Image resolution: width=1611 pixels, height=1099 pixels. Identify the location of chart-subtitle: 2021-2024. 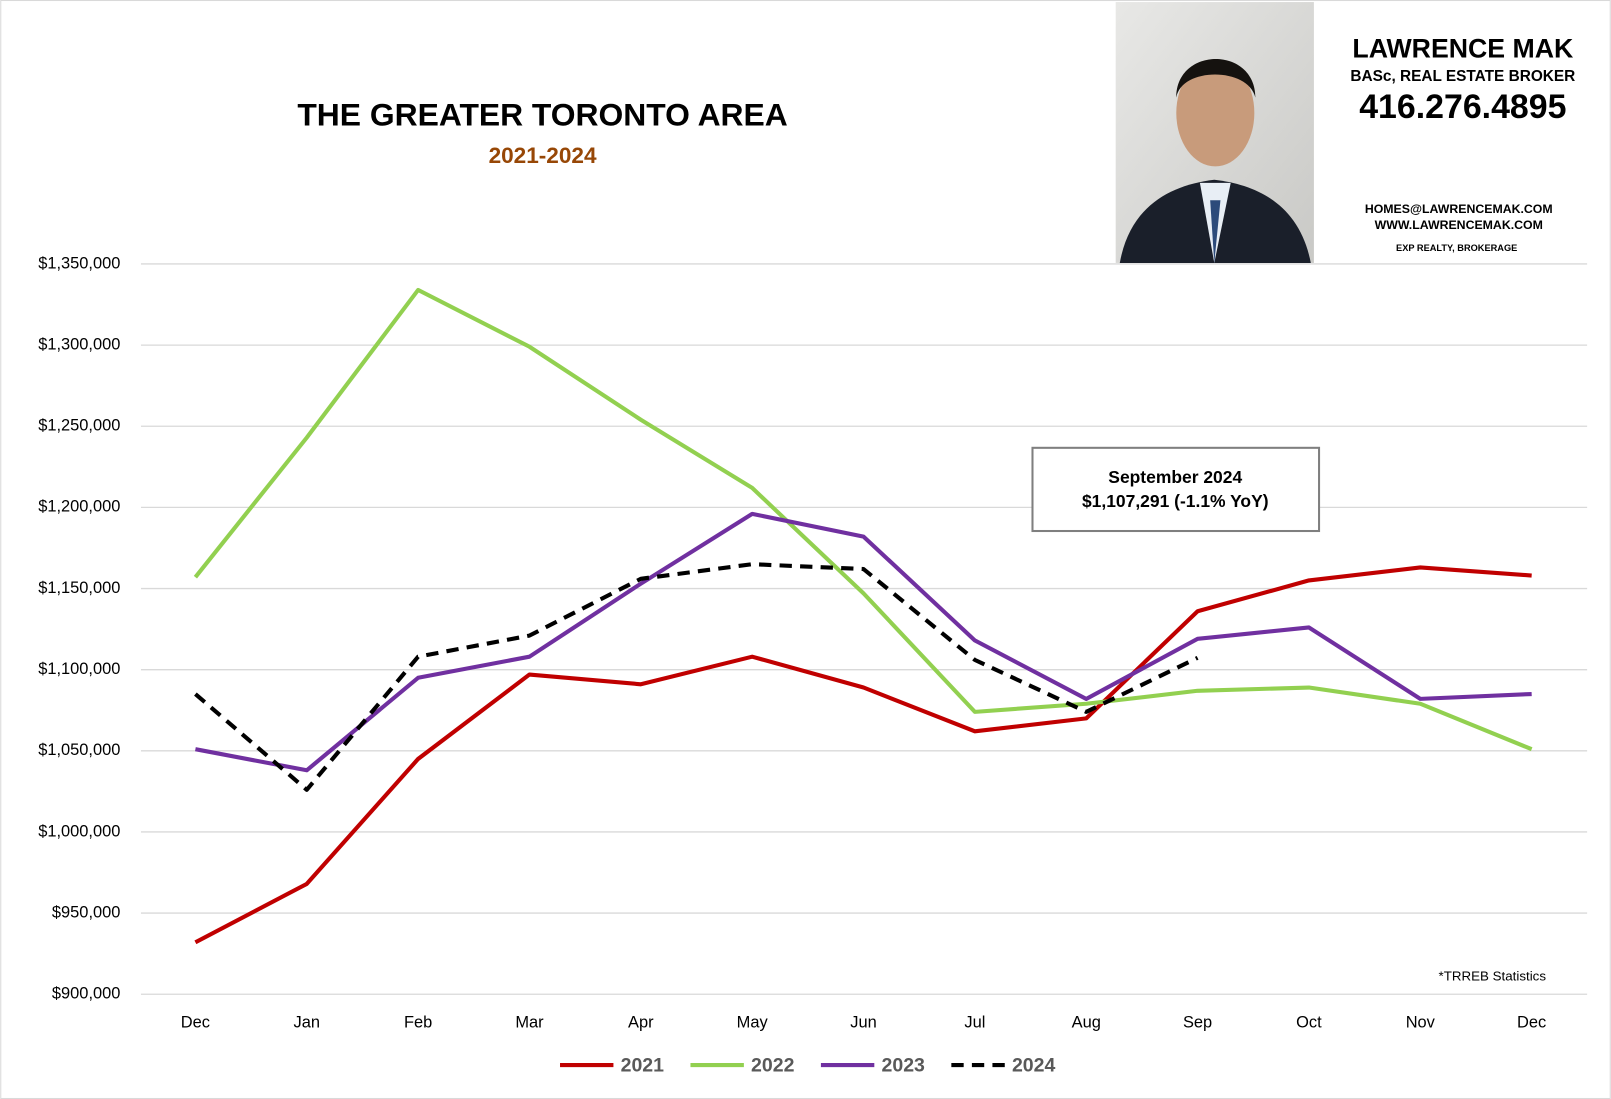
(543, 155).